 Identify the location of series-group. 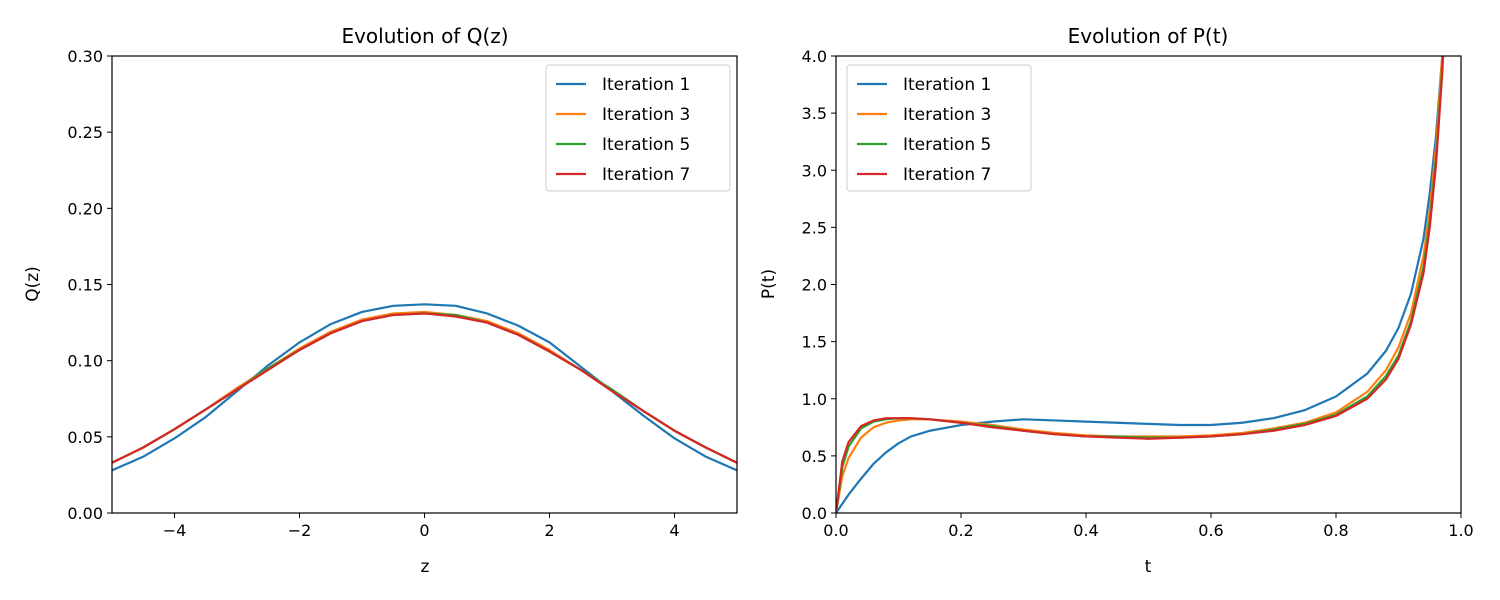
(424, 387).